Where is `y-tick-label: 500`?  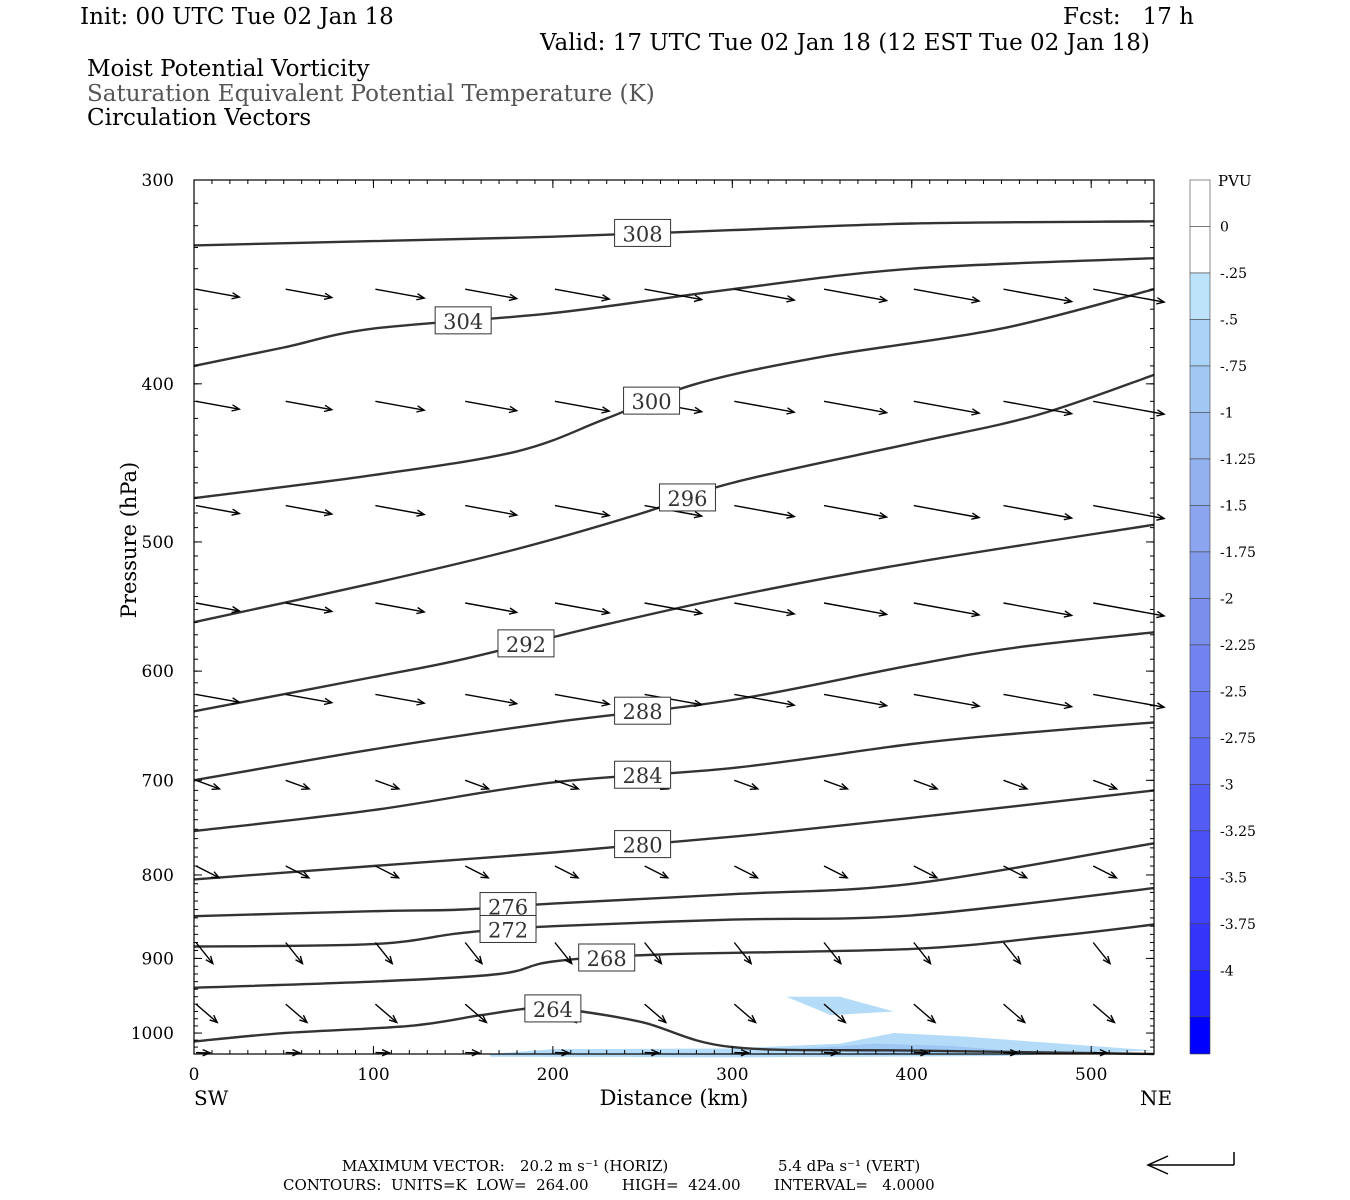 y-tick-label: 500 is located at coordinates (158, 543).